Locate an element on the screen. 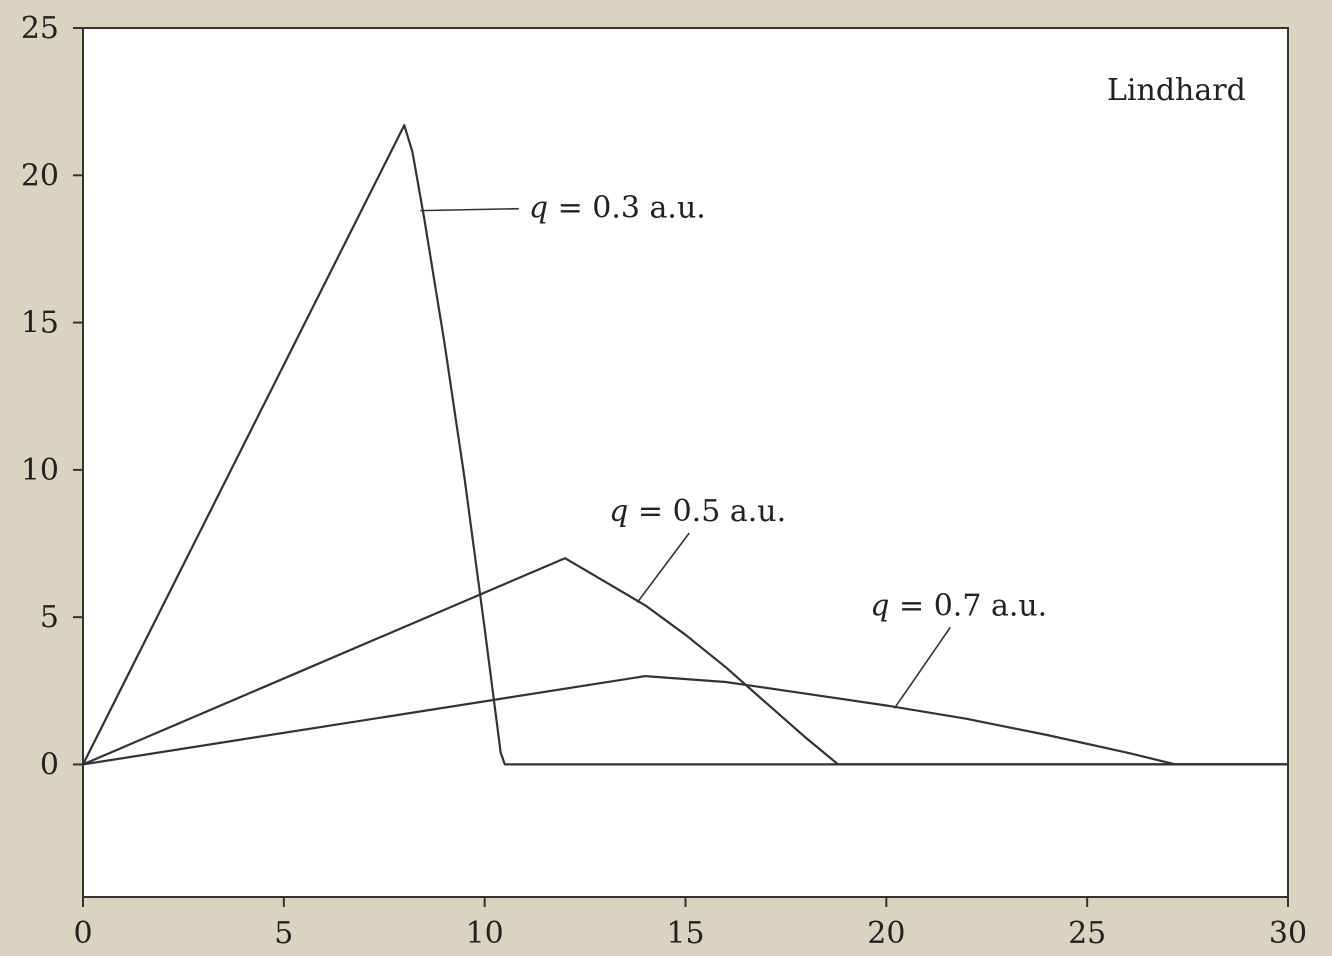 The height and width of the screenshot is (956, 1332). x-tick-label: 0 is located at coordinates (82, 933).